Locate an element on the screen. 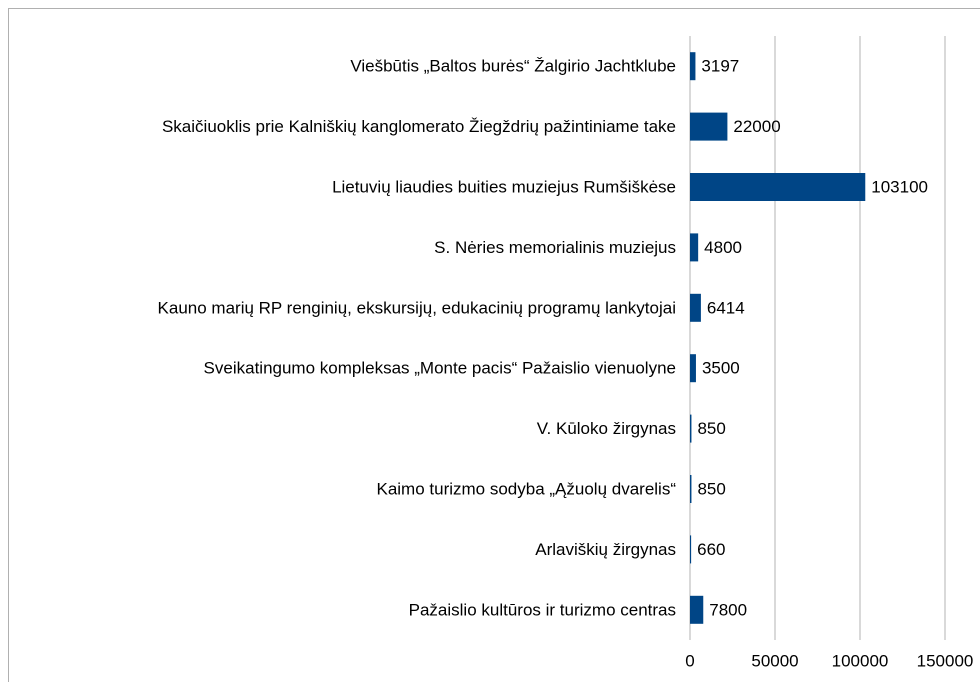  y-tick-label: Pažaislio kultūros ir turizmo centras is located at coordinates (542, 609).